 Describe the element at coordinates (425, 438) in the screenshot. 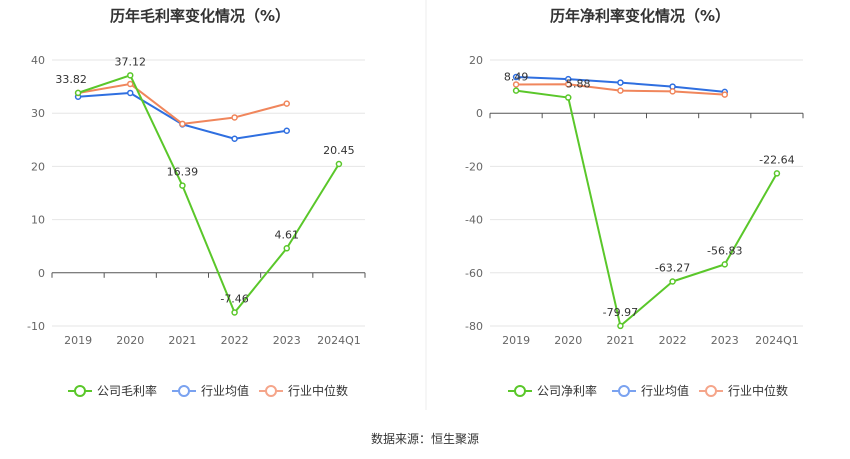

I see `data-source-label: 数据来源：恒生聚源` at that location.